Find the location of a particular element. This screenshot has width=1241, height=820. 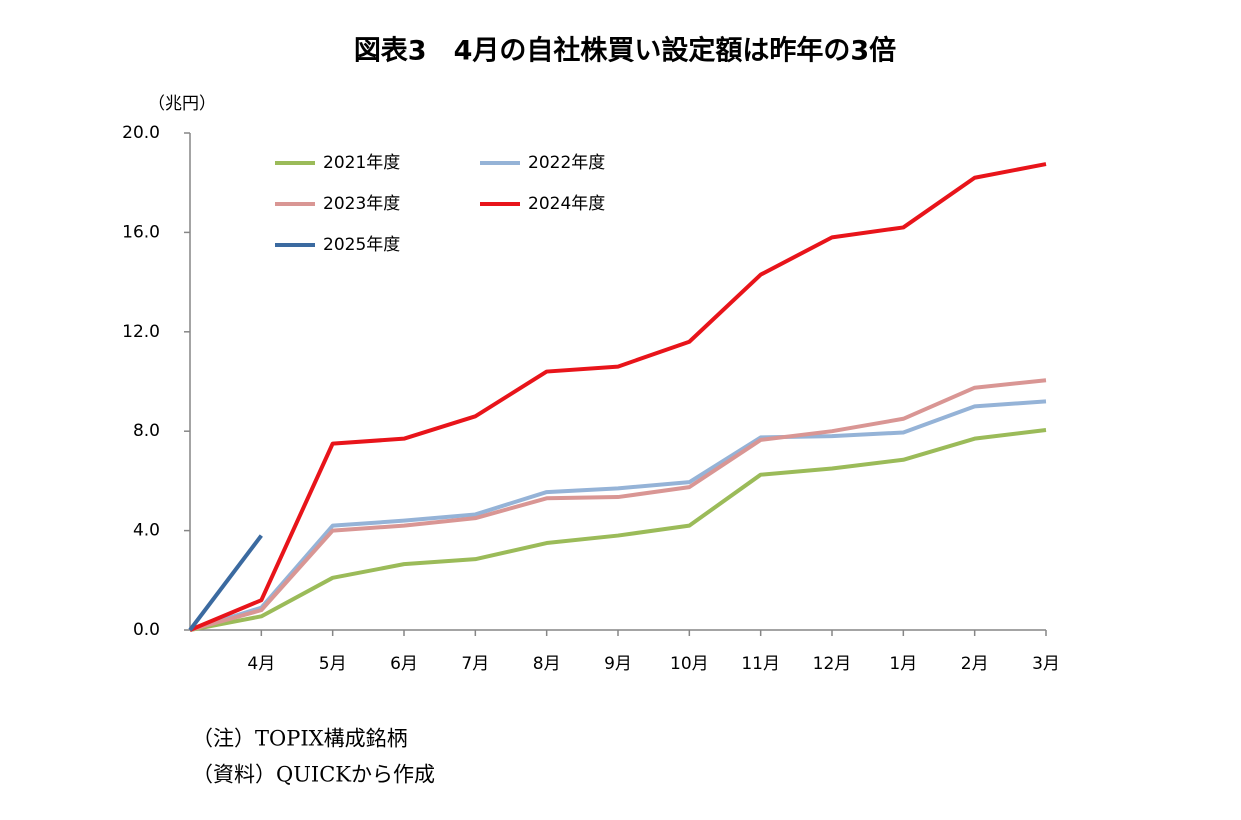

x-tick-label: 2月 is located at coordinates (975, 664).